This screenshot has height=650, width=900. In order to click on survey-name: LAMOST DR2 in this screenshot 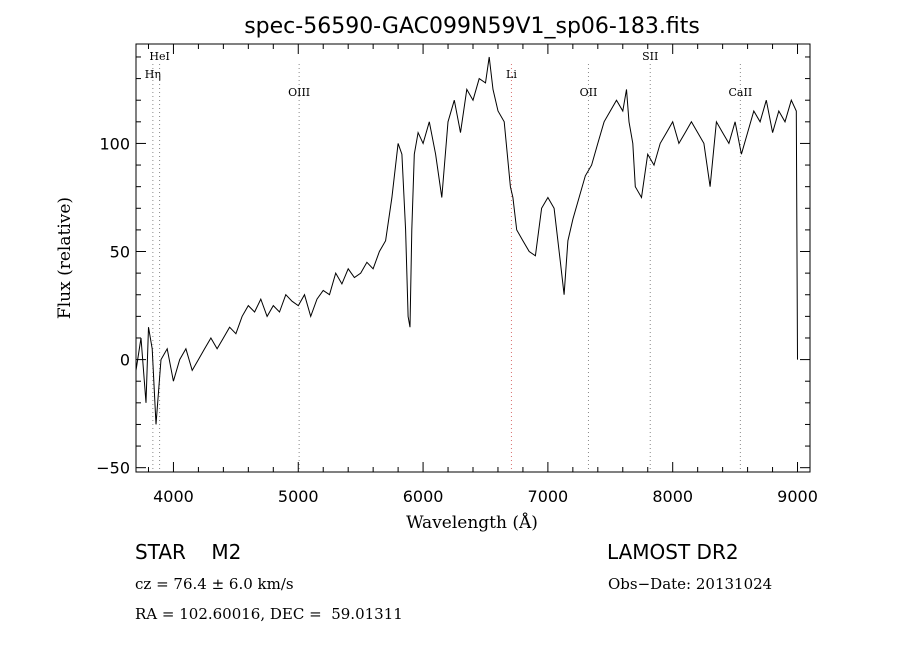, I will do `click(673, 552)`.